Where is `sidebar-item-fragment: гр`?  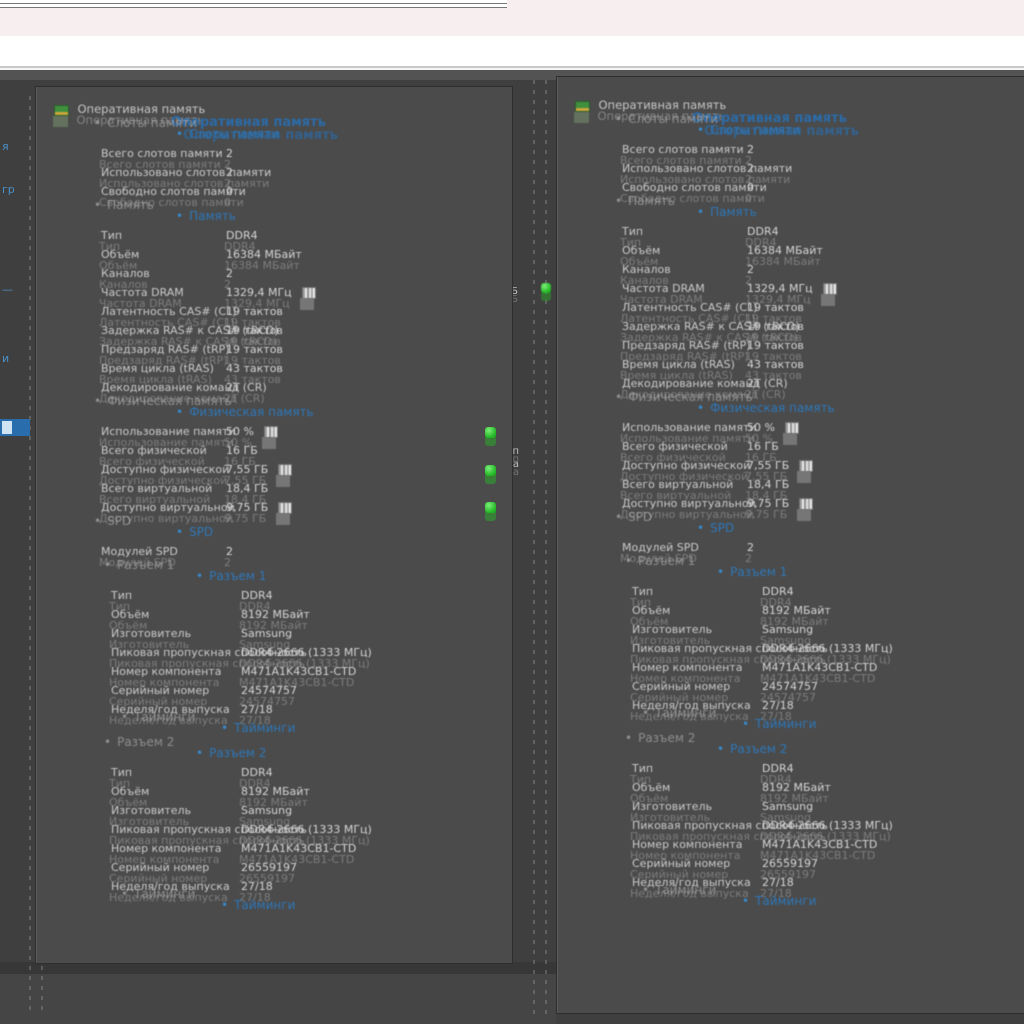 sidebar-item-fragment: гр is located at coordinates (8, 189).